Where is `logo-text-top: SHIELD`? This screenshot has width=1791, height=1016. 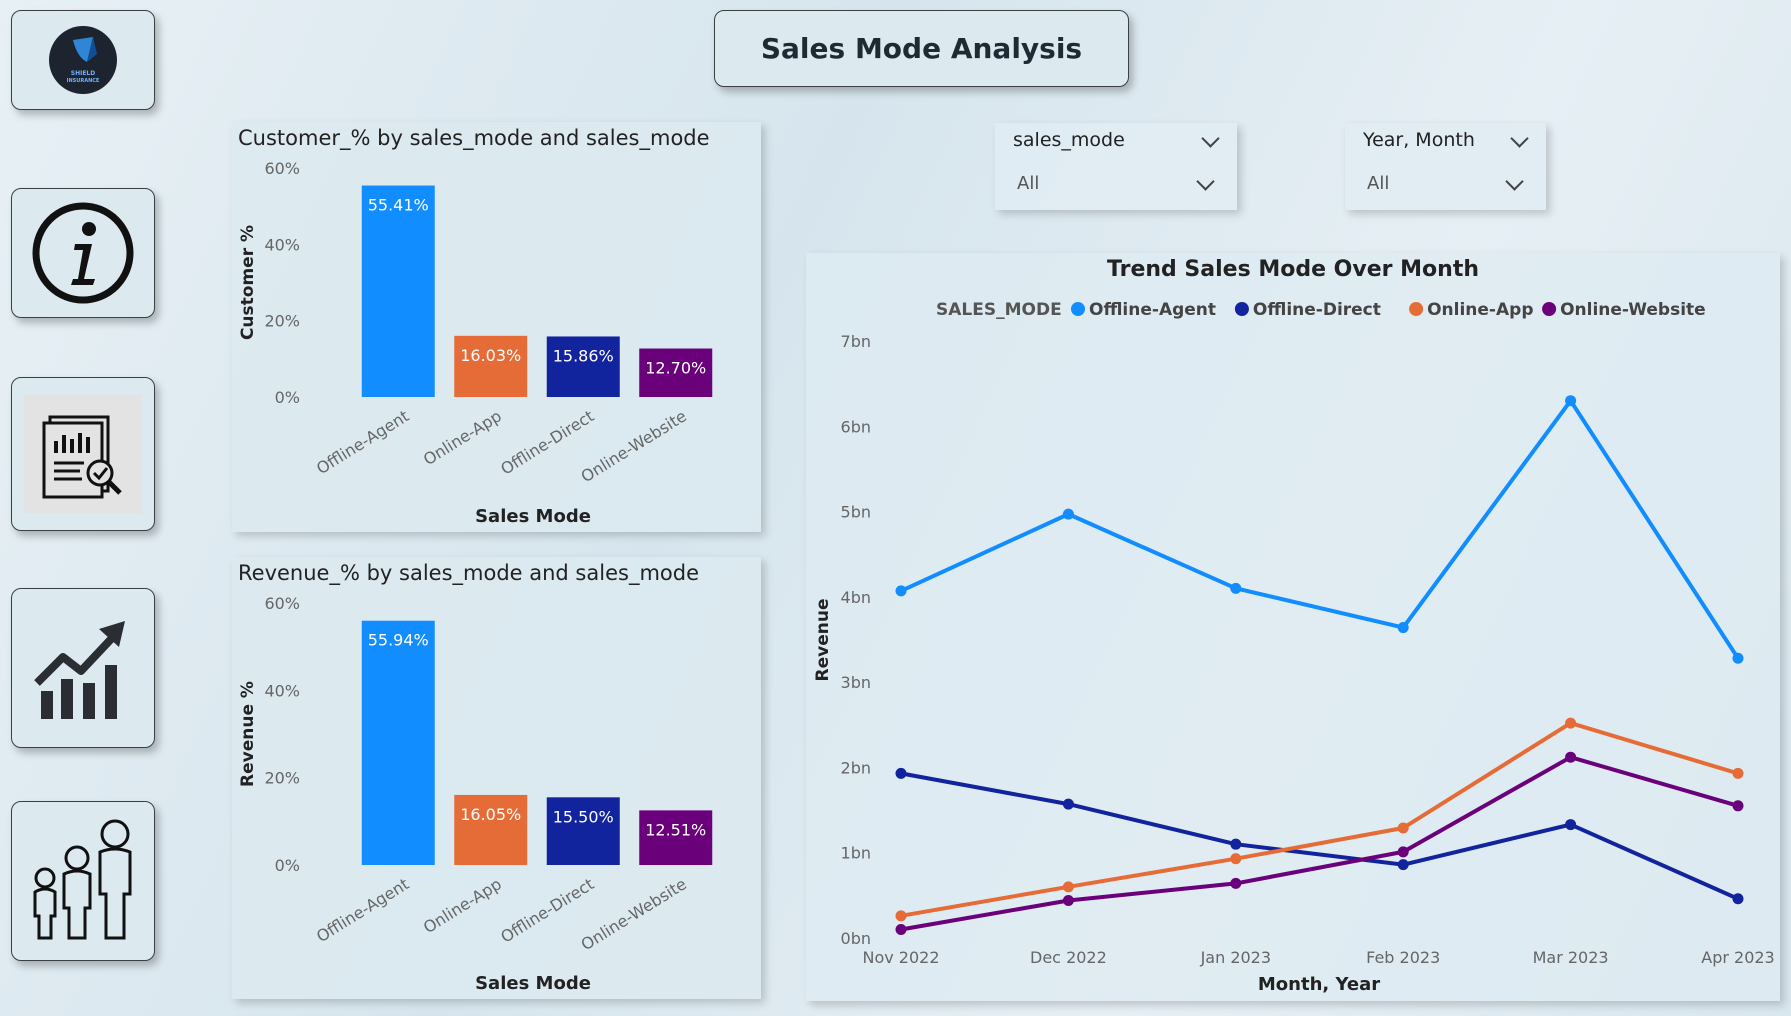 logo-text-top: SHIELD is located at coordinates (83, 73).